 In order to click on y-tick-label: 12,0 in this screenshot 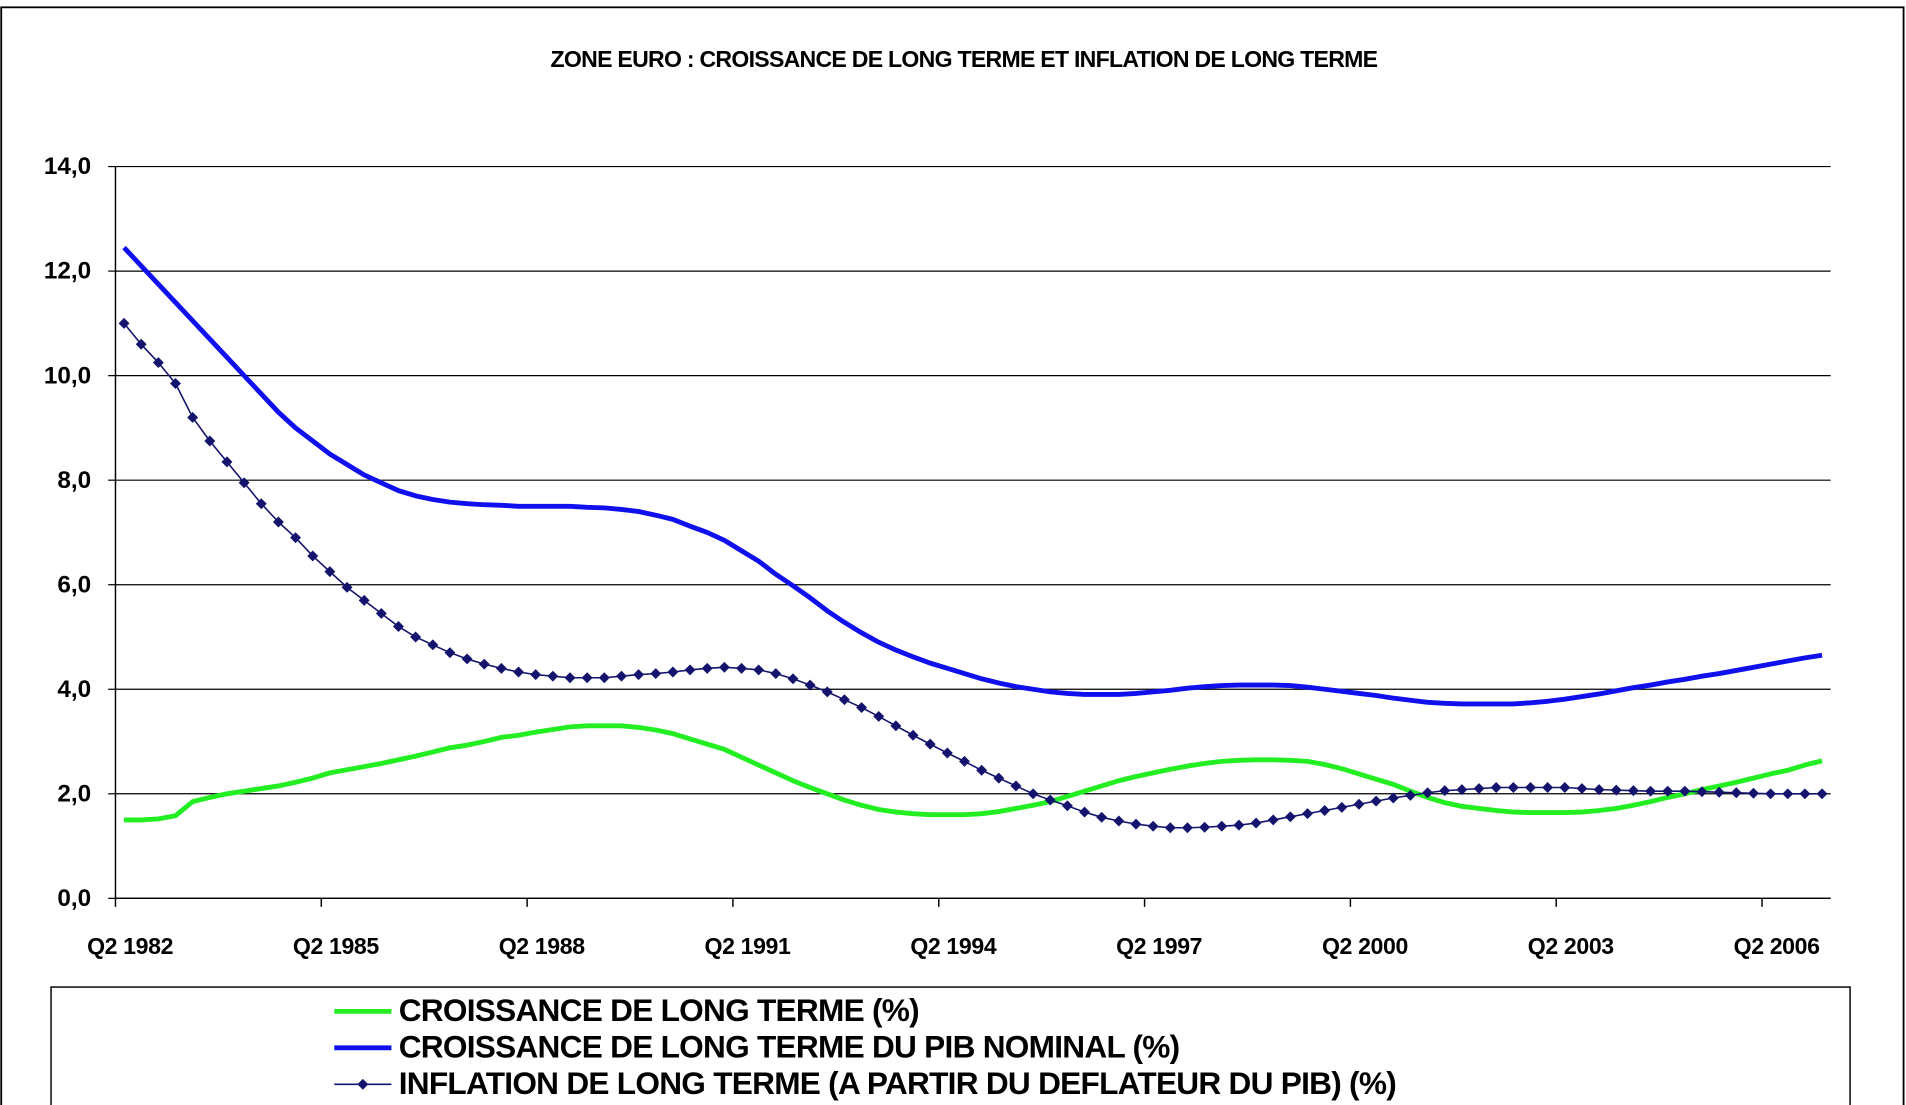, I will do `click(67, 271)`.